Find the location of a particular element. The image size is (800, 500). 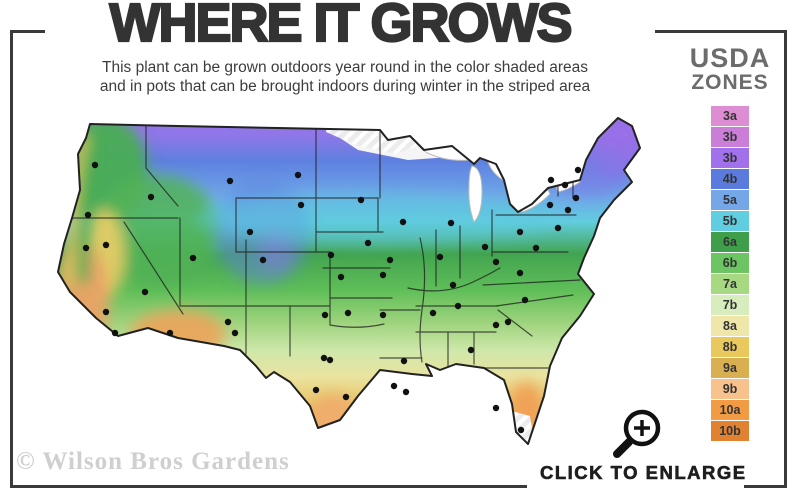

zone-chip: 7a is located at coordinates (730, 284).